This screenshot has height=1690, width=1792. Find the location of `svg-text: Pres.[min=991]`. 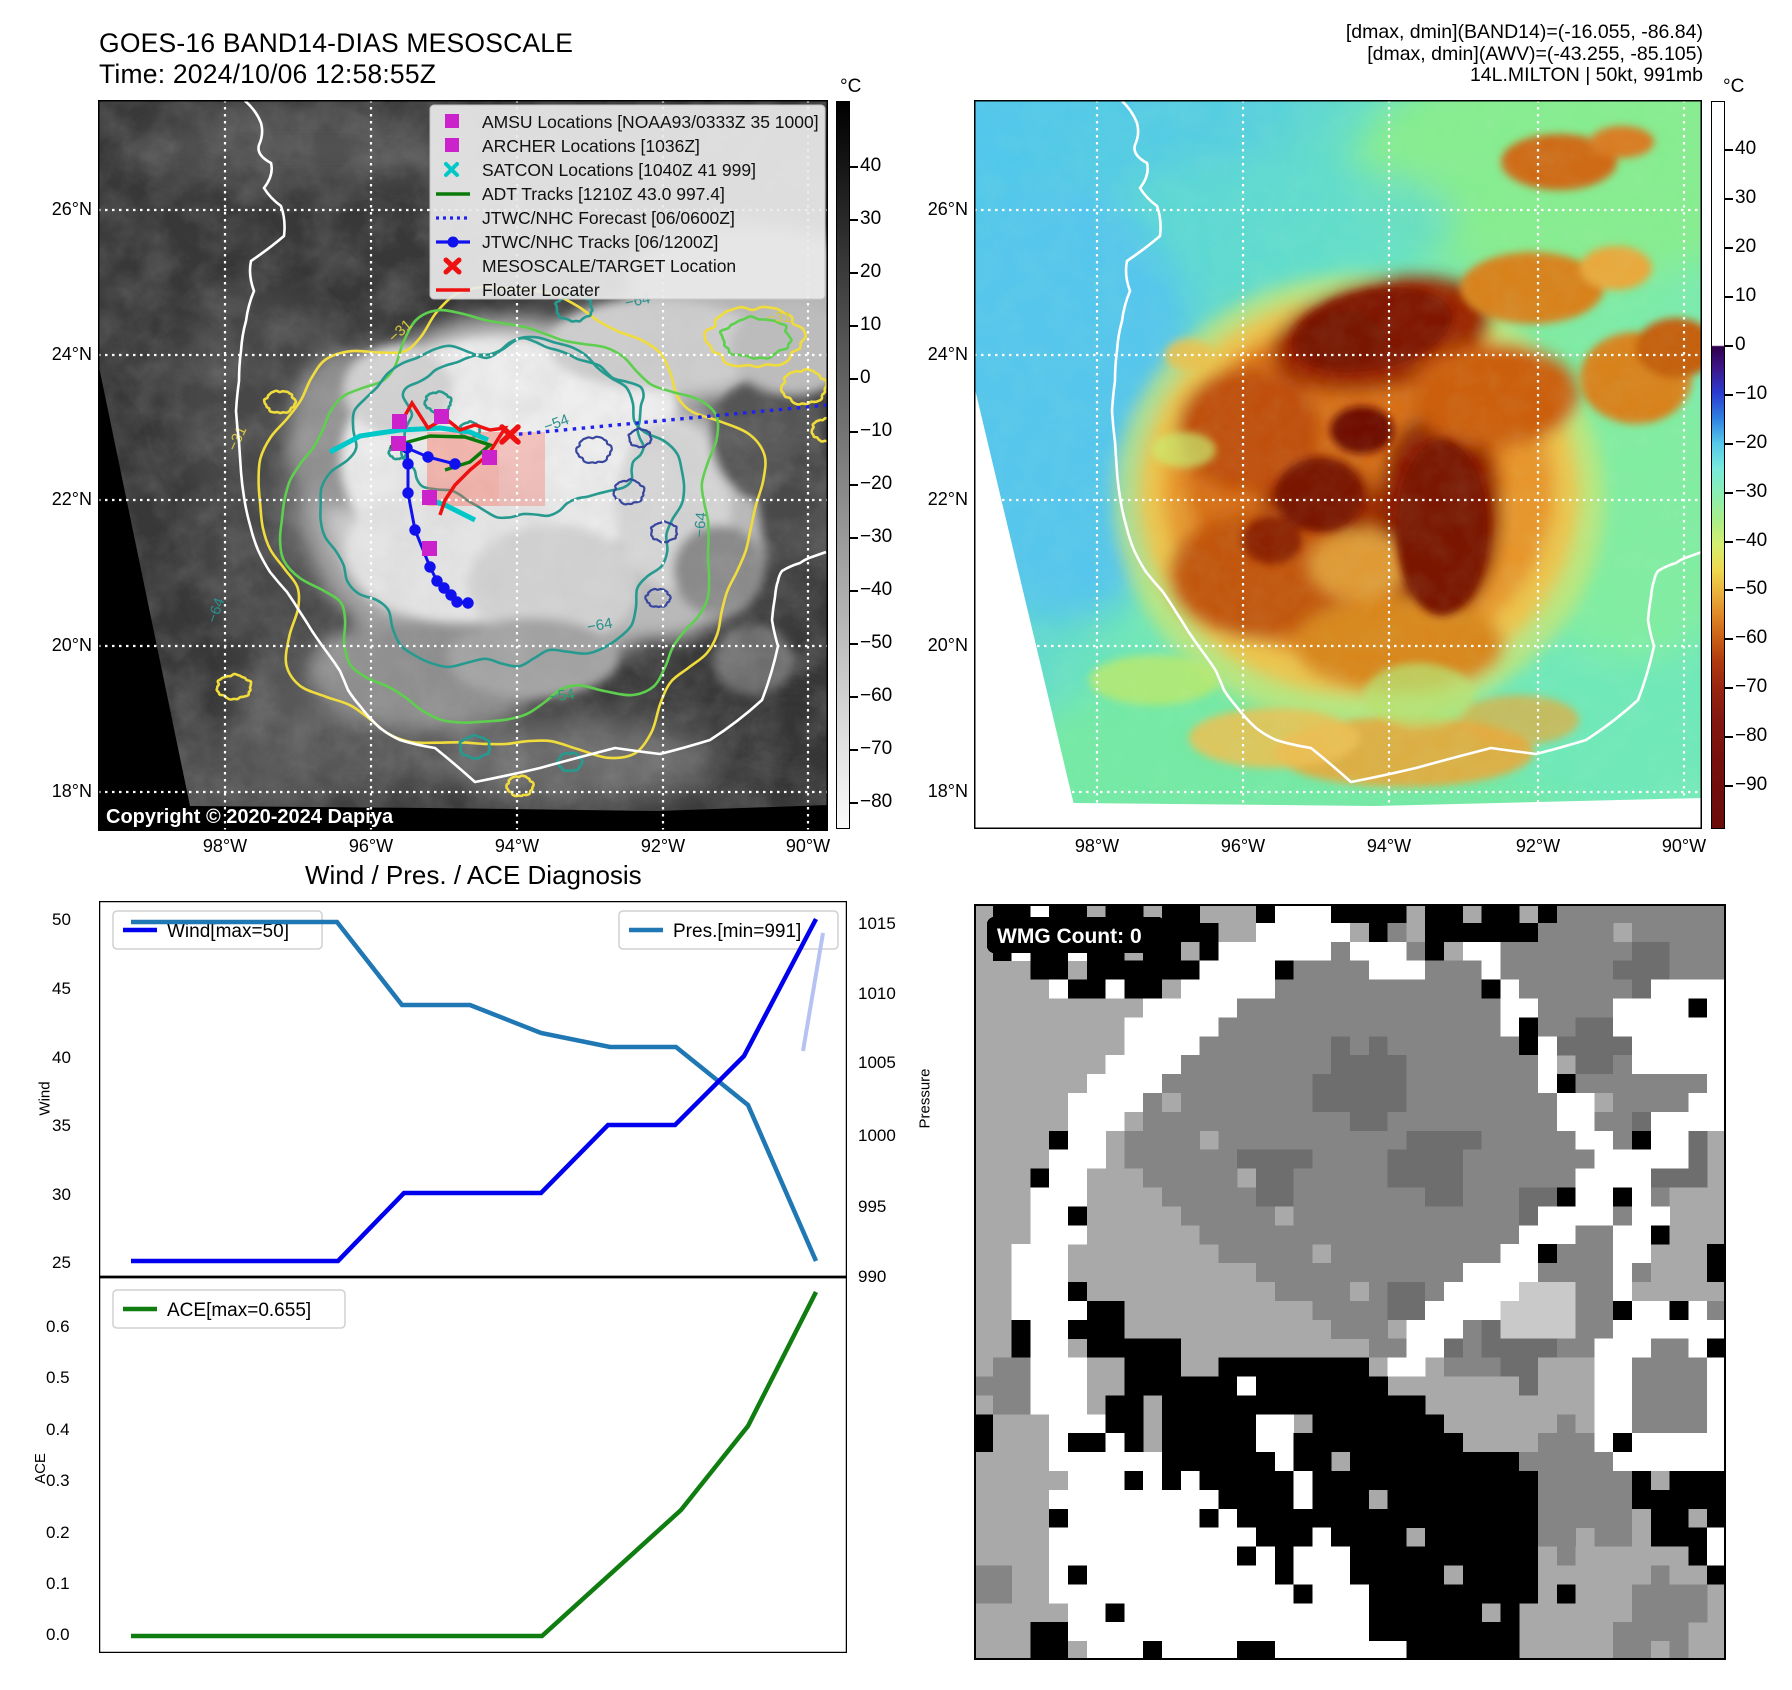

svg-text: Pres.[min=991] is located at coordinates (737, 931).